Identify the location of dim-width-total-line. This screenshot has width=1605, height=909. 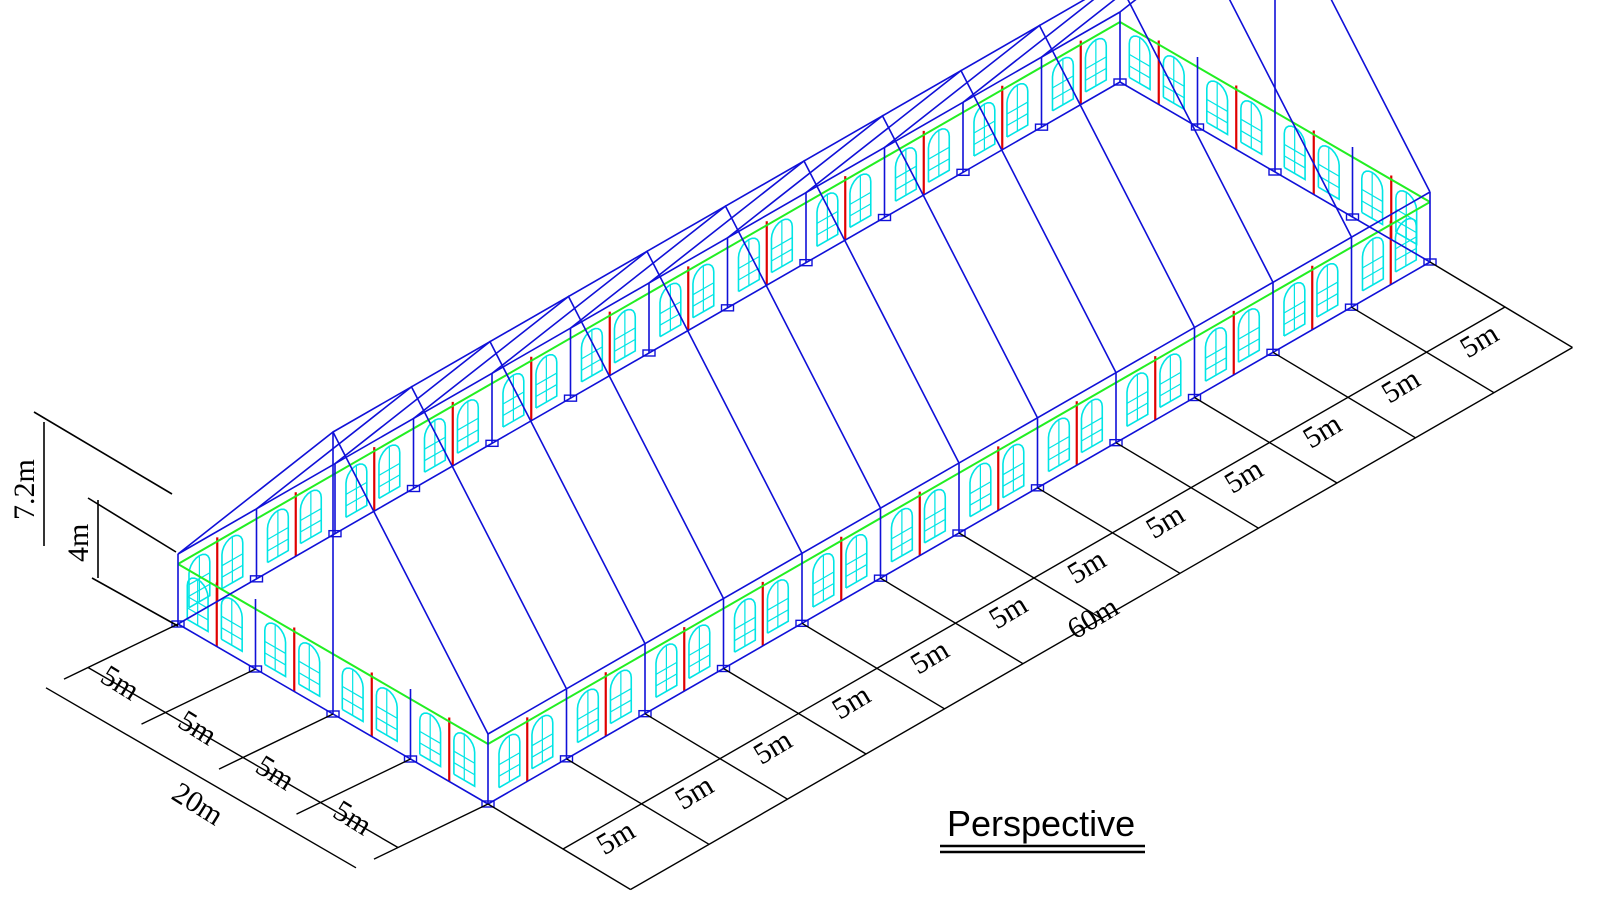
(201, 778).